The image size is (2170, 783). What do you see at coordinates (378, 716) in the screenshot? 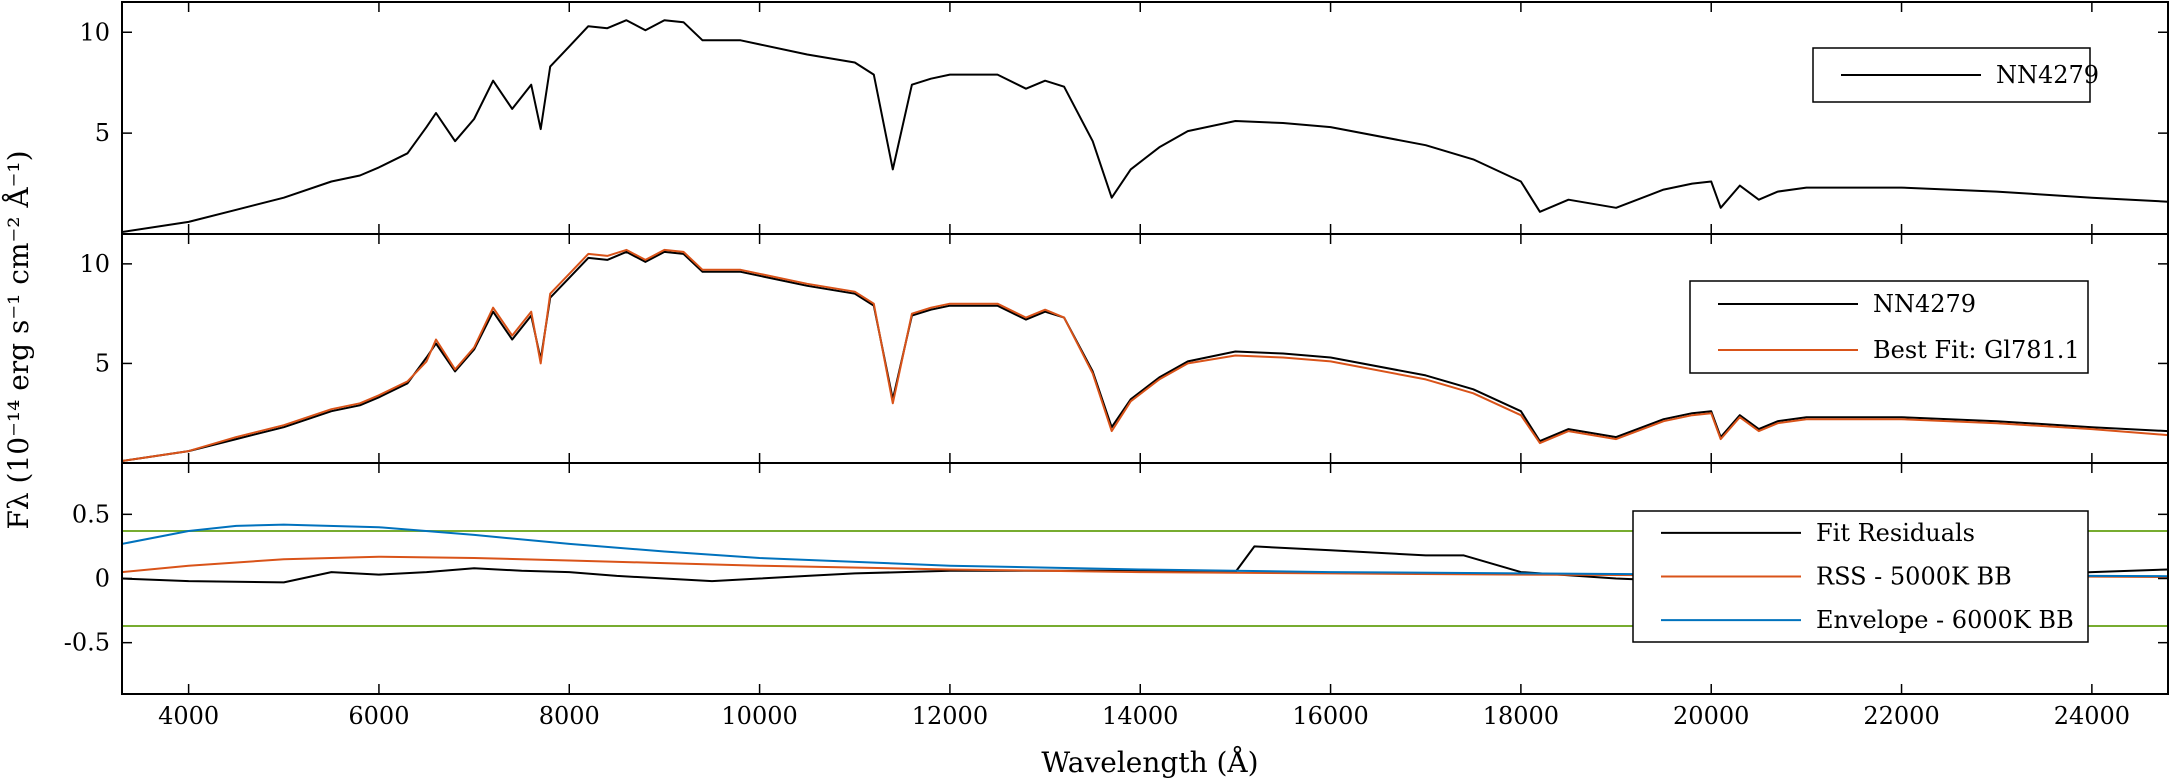
I see `x-tick-label: 6000` at bounding box center [378, 716].